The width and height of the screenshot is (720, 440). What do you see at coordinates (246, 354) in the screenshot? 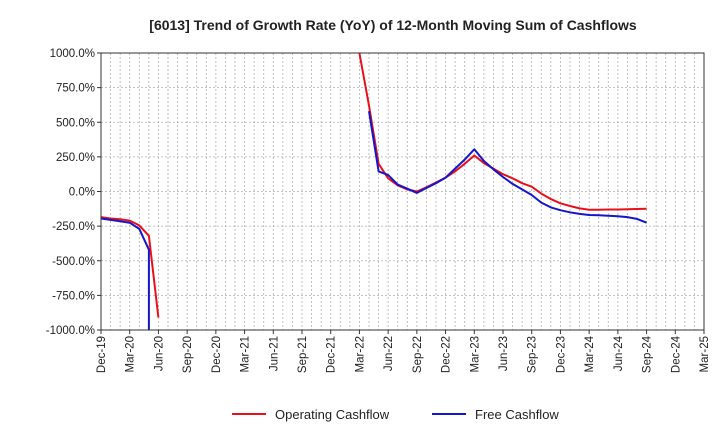
I see `x-tick-label: Mar-21` at bounding box center [246, 354].